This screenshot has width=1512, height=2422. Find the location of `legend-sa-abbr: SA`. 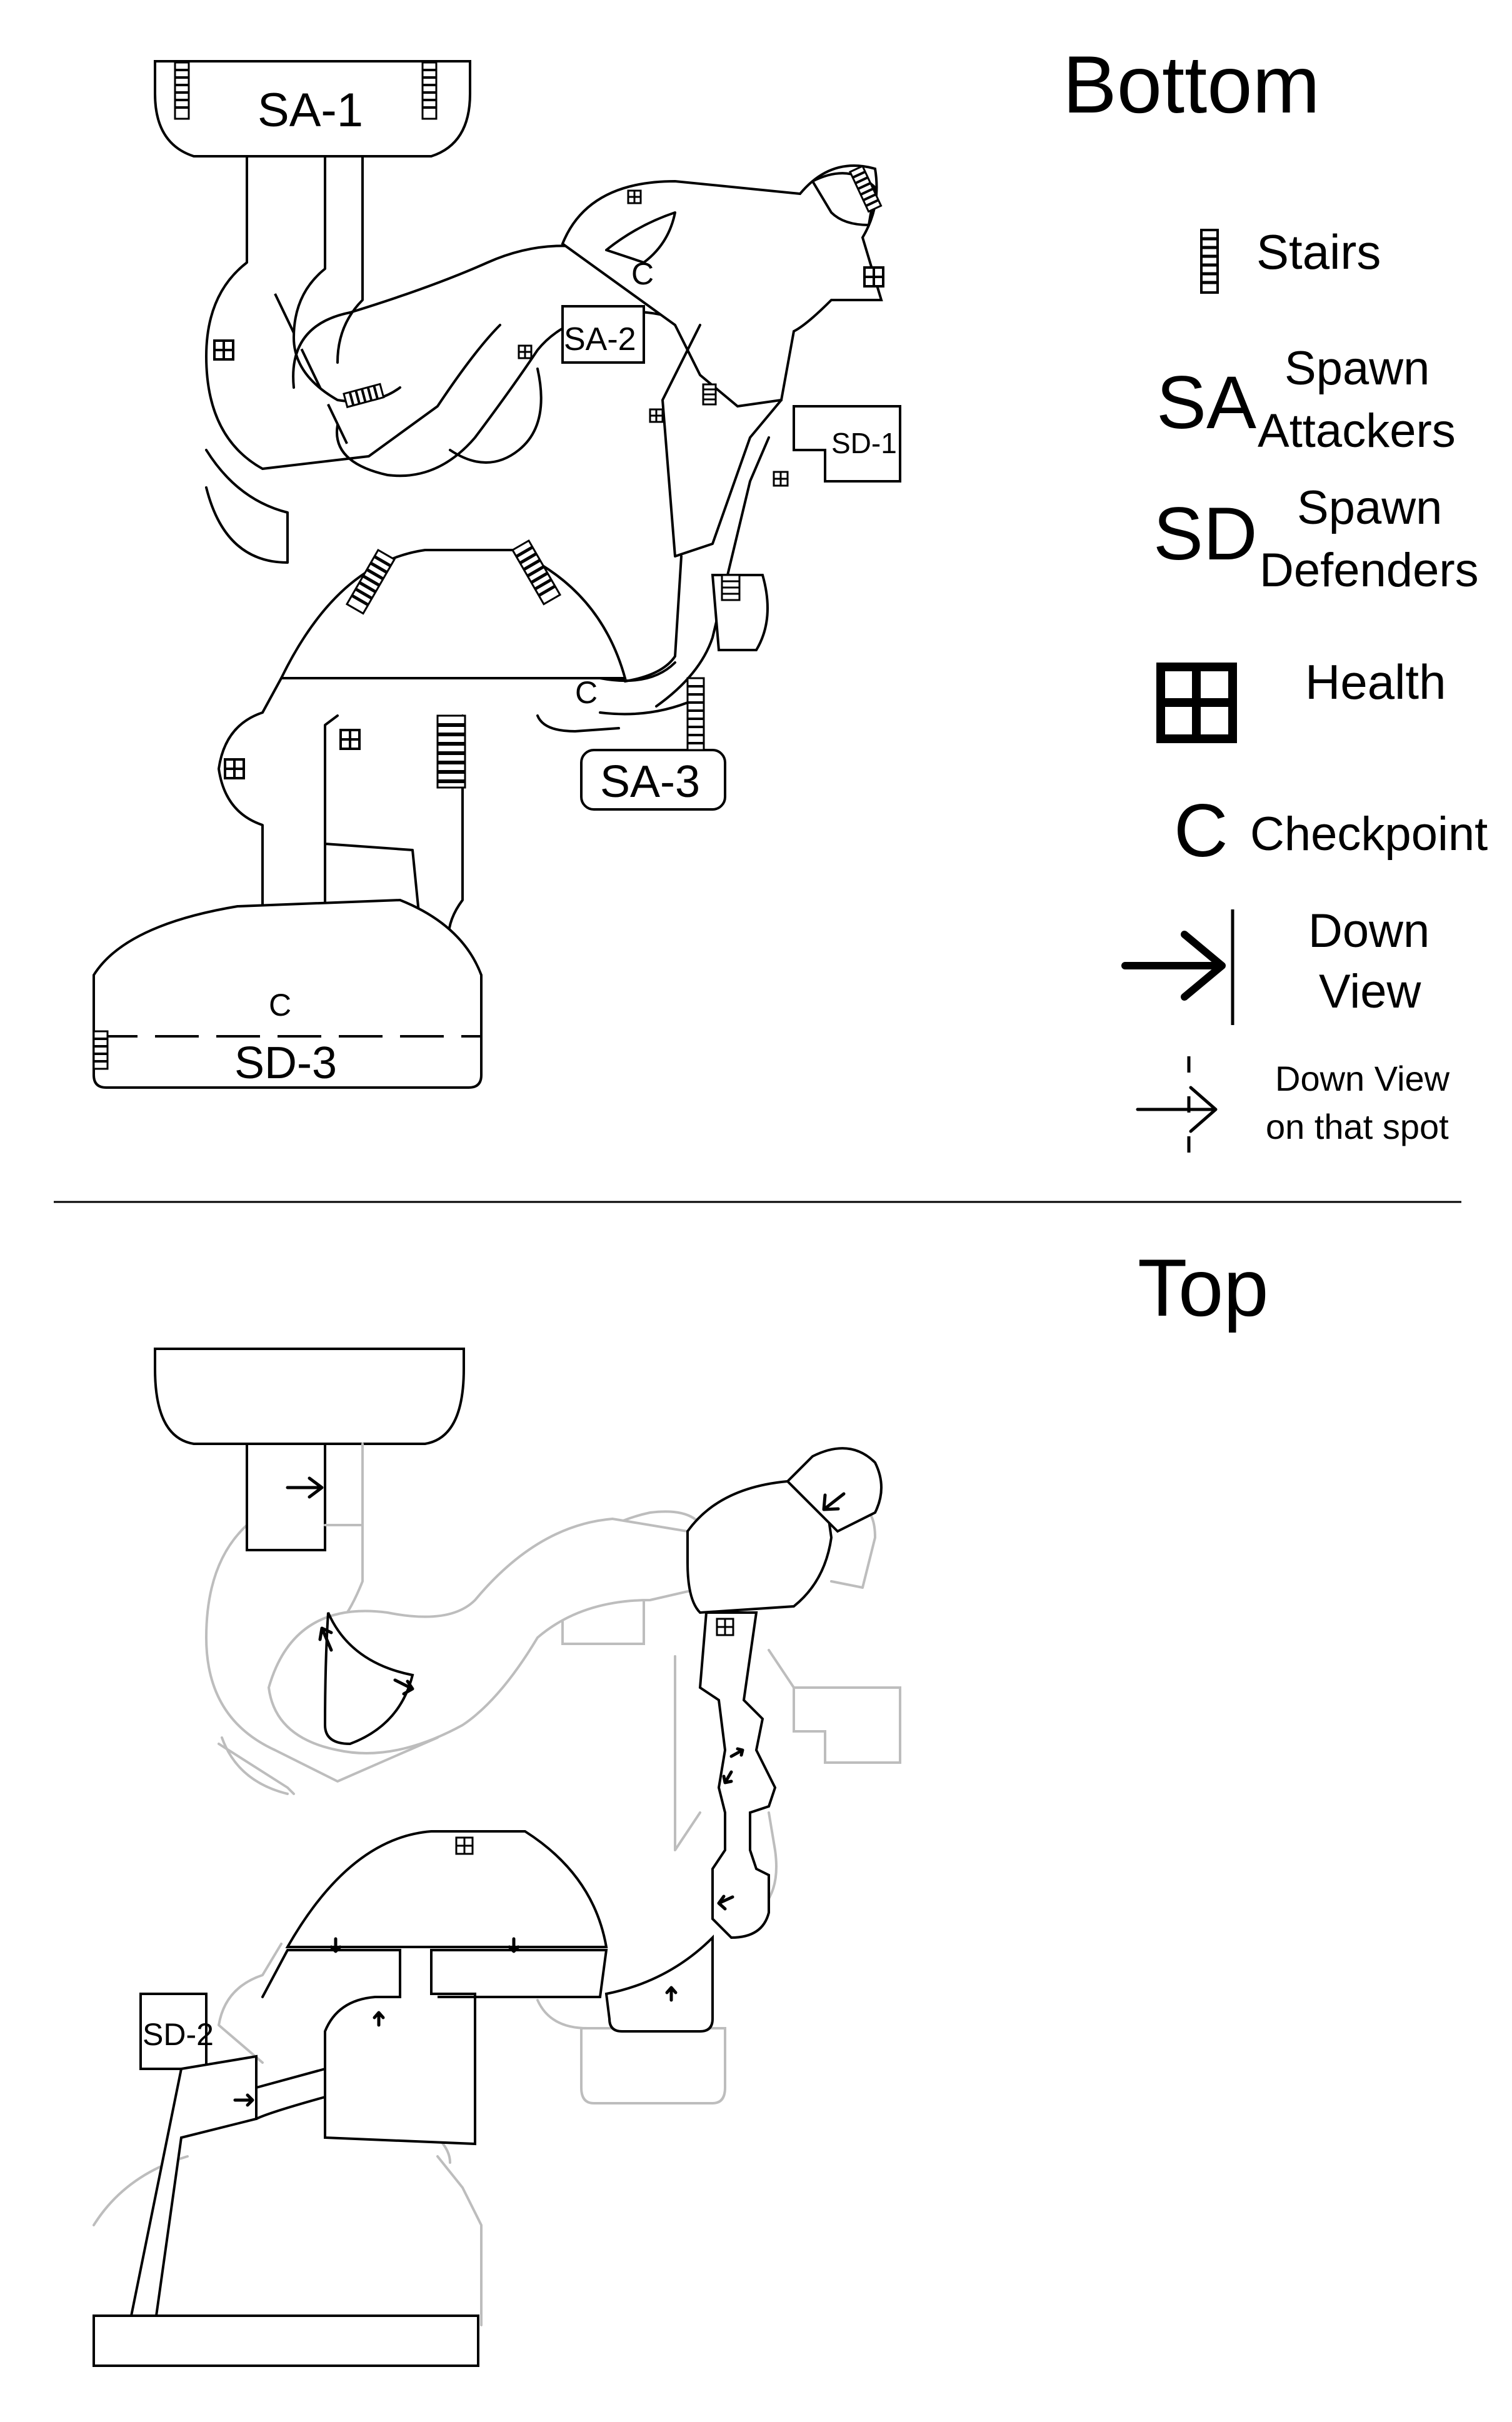

legend-sa-abbr: SA is located at coordinates (1206, 403).